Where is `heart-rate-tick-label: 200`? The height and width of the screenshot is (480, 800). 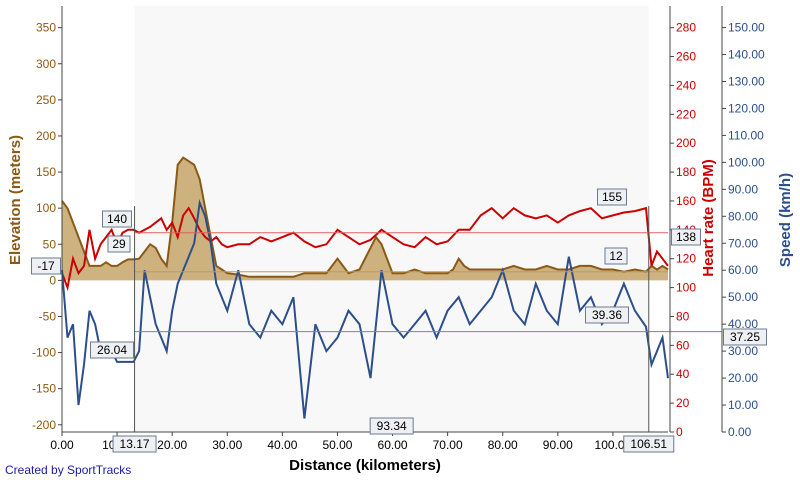
heart-rate-tick-label: 200 is located at coordinates (686, 143).